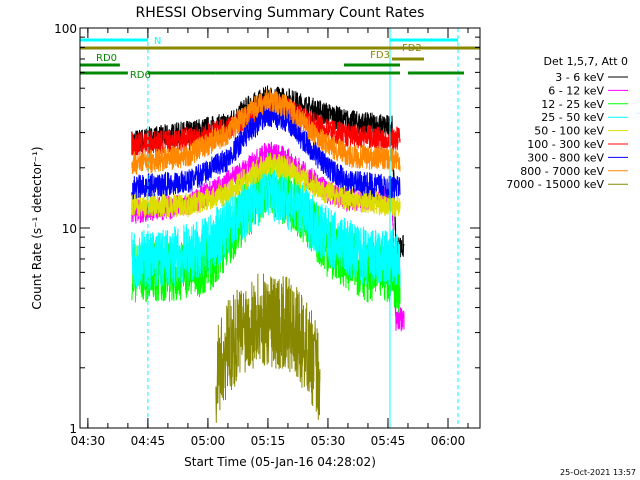  What do you see at coordinates (572, 117) in the screenshot?
I see `legend-label-4: 25 - 50 keV` at bounding box center [572, 117].